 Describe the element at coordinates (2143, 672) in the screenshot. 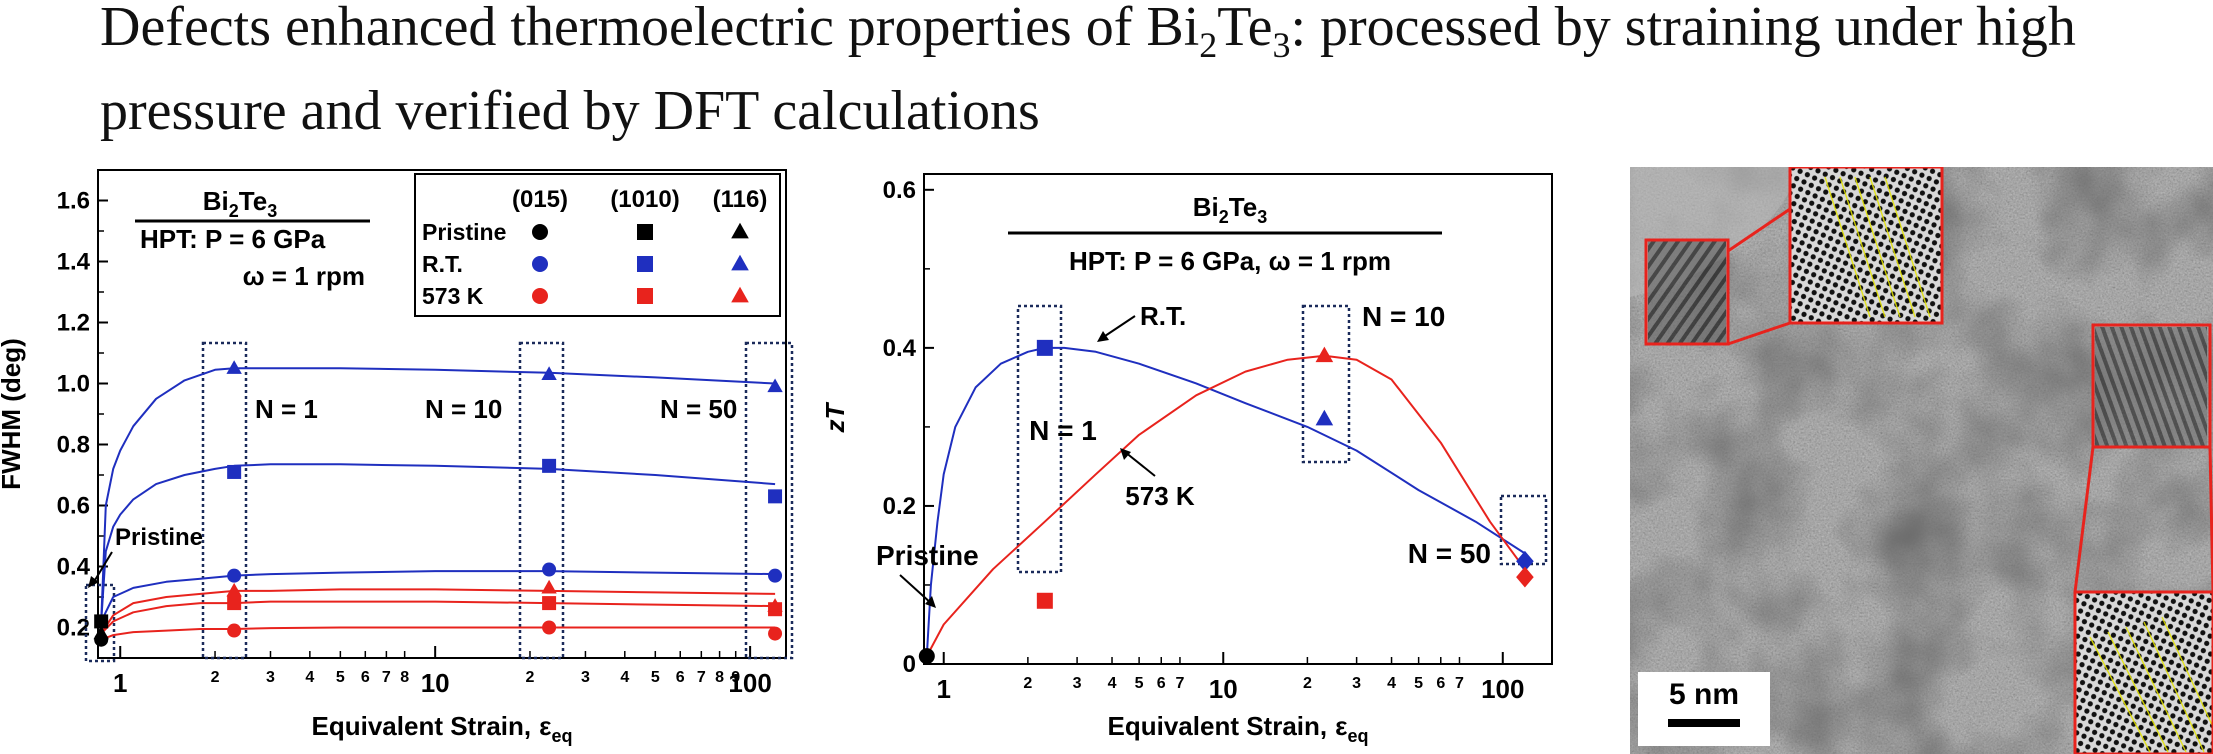

I see `inset-bottom-frame` at that location.